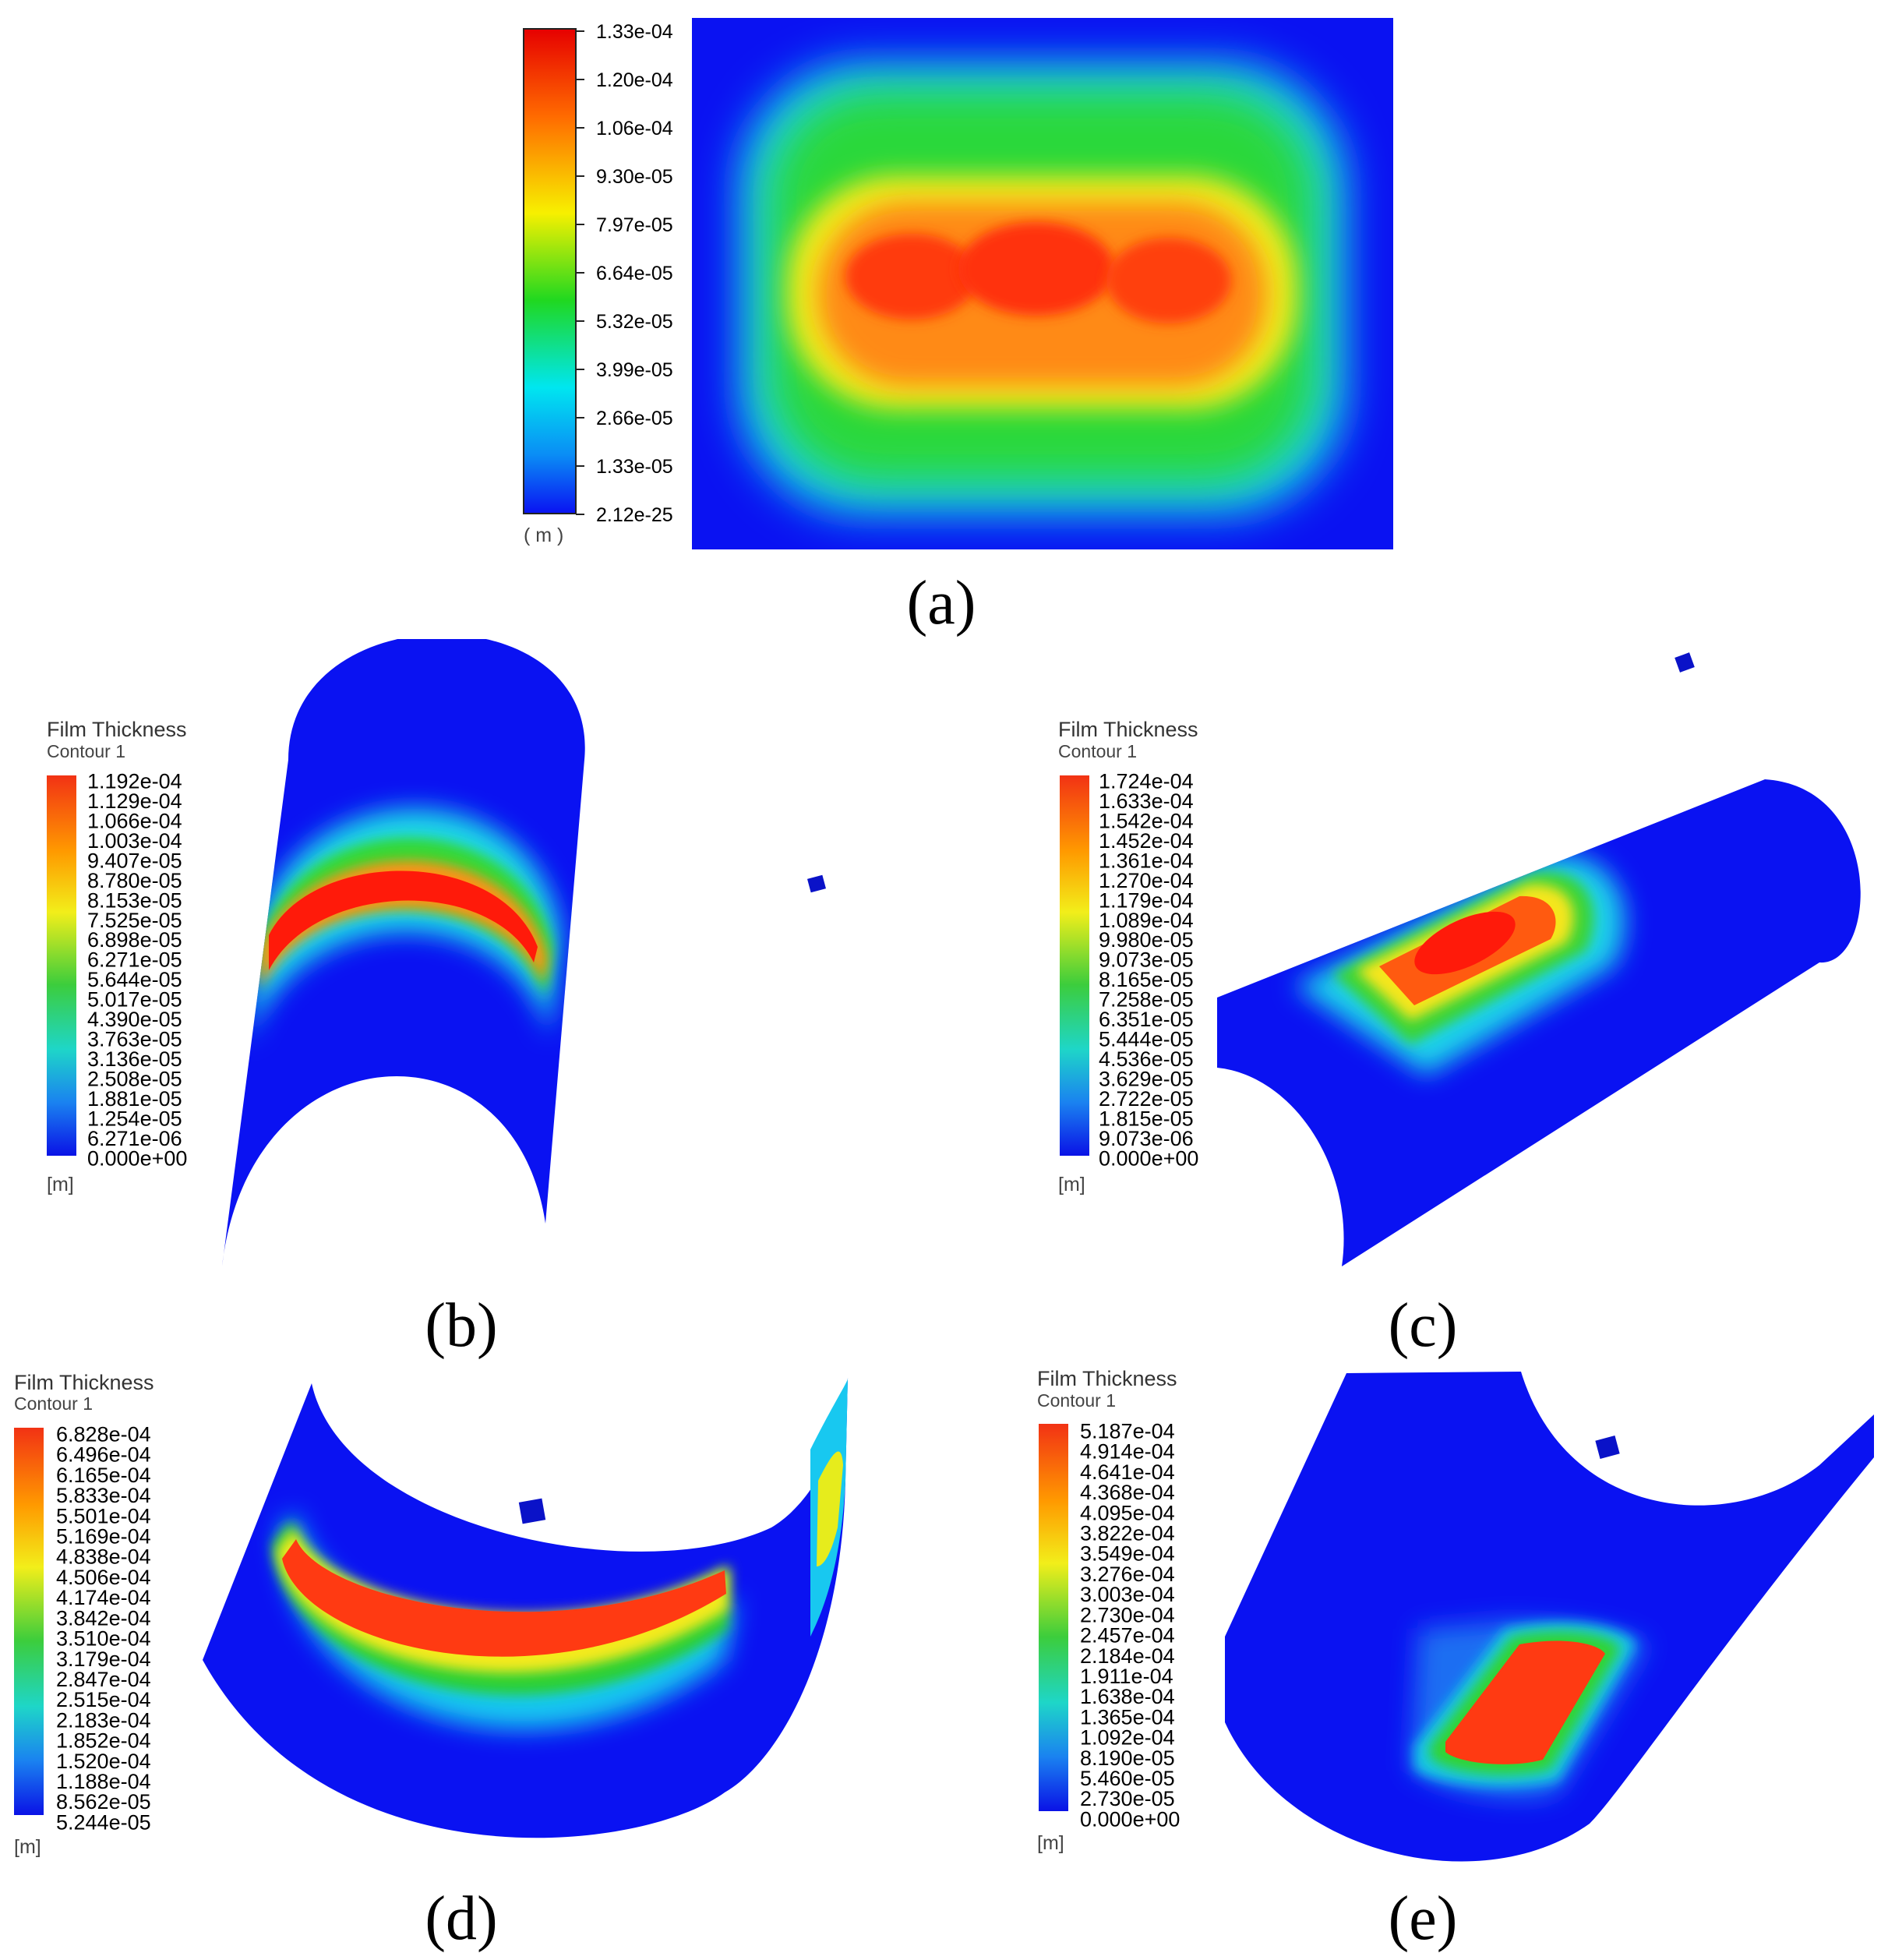 Image resolution: width=1881 pixels, height=1960 pixels. I want to click on colorbar-tick-label: 1.724e-04, so click(1146, 781).